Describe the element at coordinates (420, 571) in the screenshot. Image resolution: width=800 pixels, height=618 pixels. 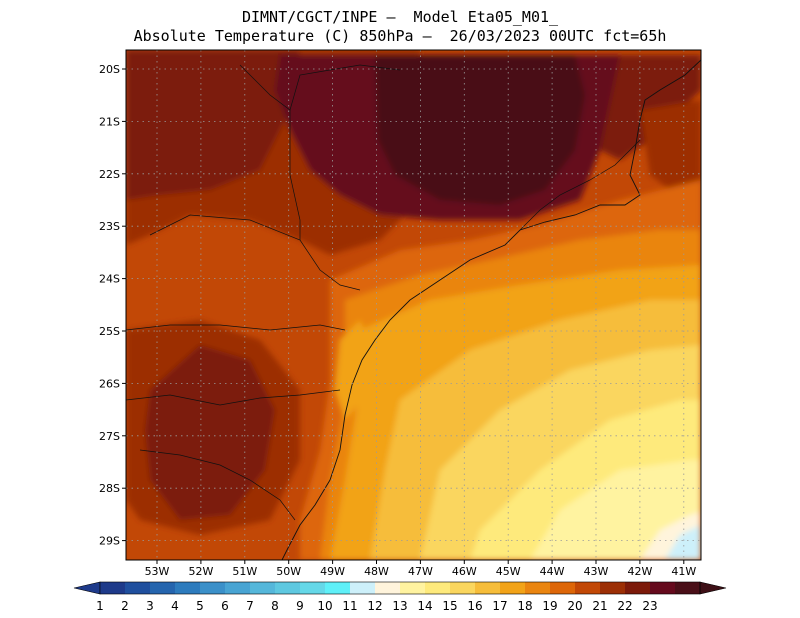
I see `lon-tick-label: 47W` at that location.